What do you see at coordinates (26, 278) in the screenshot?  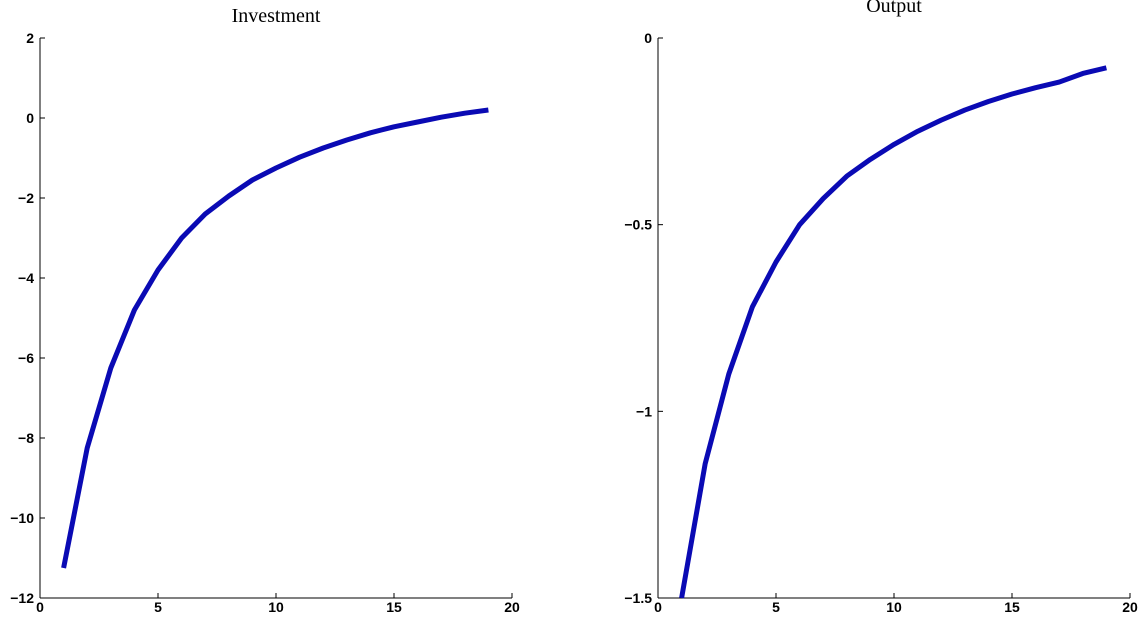 I see `y-tick-label: −4` at bounding box center [26, 278].